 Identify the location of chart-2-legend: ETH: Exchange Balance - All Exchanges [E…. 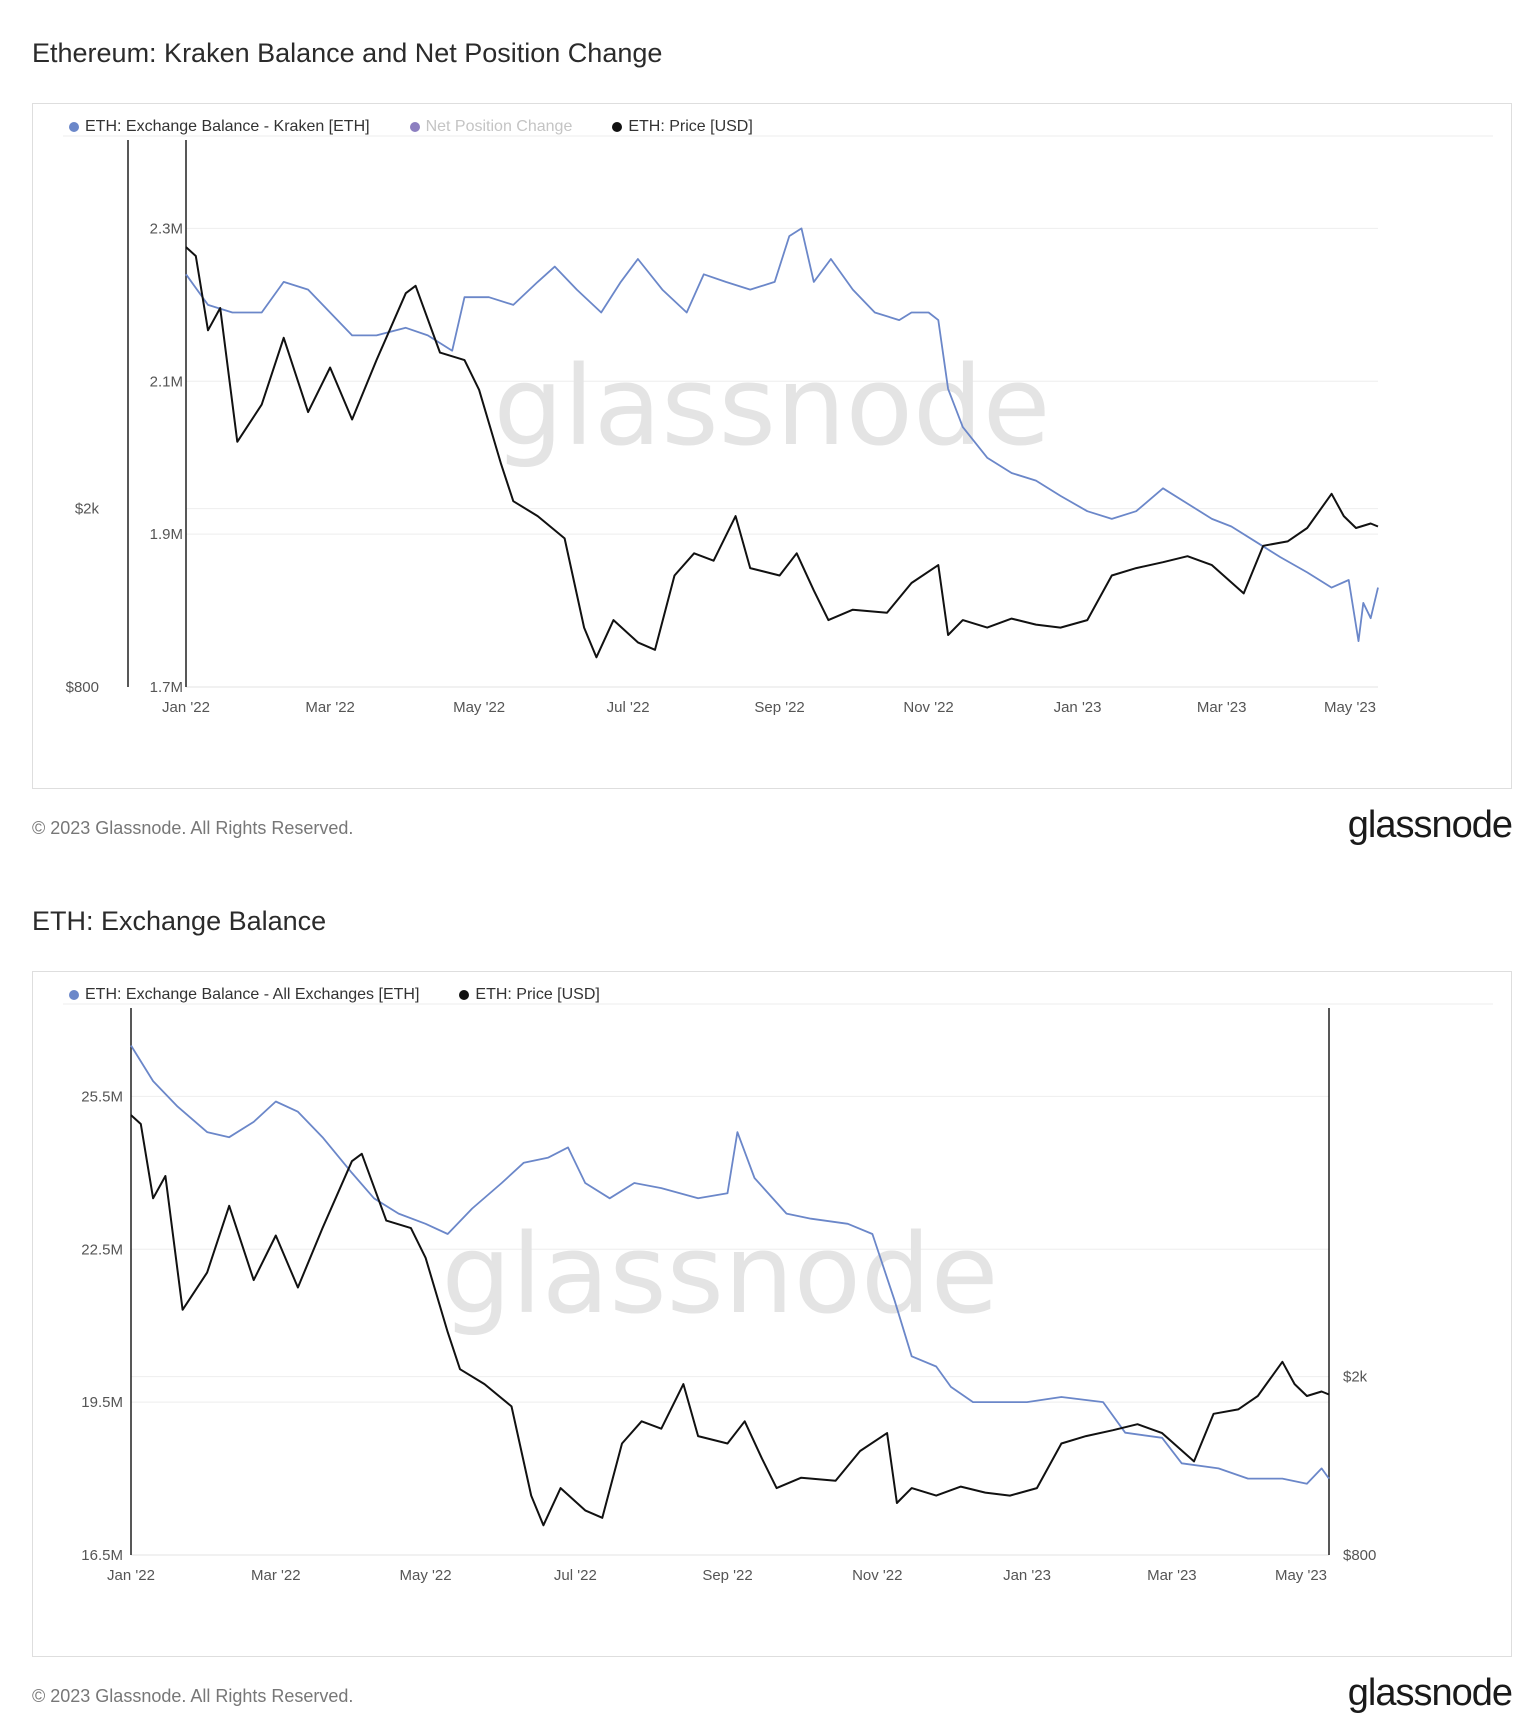
(334, 995).